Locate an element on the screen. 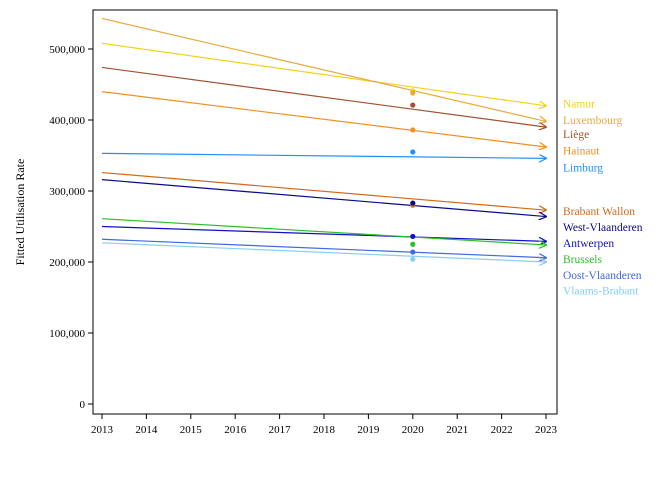 This screenshot has height=480, width=672. series-label: Antwerpen is located at coordinates (588, 244).